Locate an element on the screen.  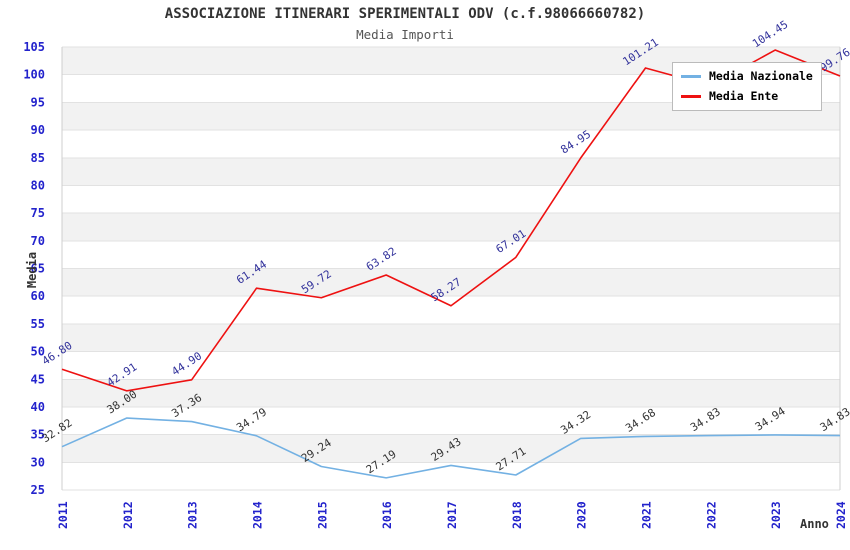
y-tick-label: 25 is located at coordinates (38, 490).